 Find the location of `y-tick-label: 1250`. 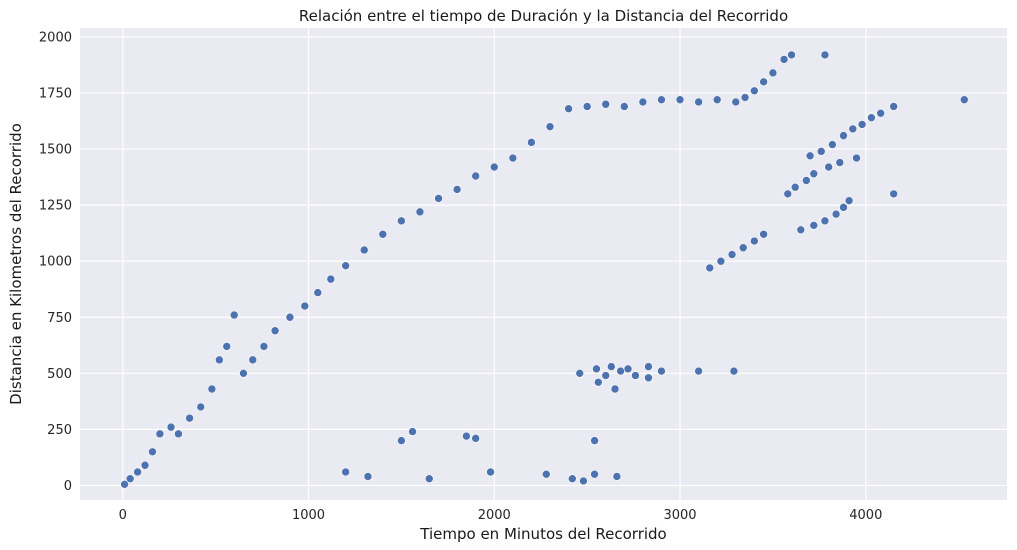

y-tick-label: 1250 is located at coordinates (55, 206).